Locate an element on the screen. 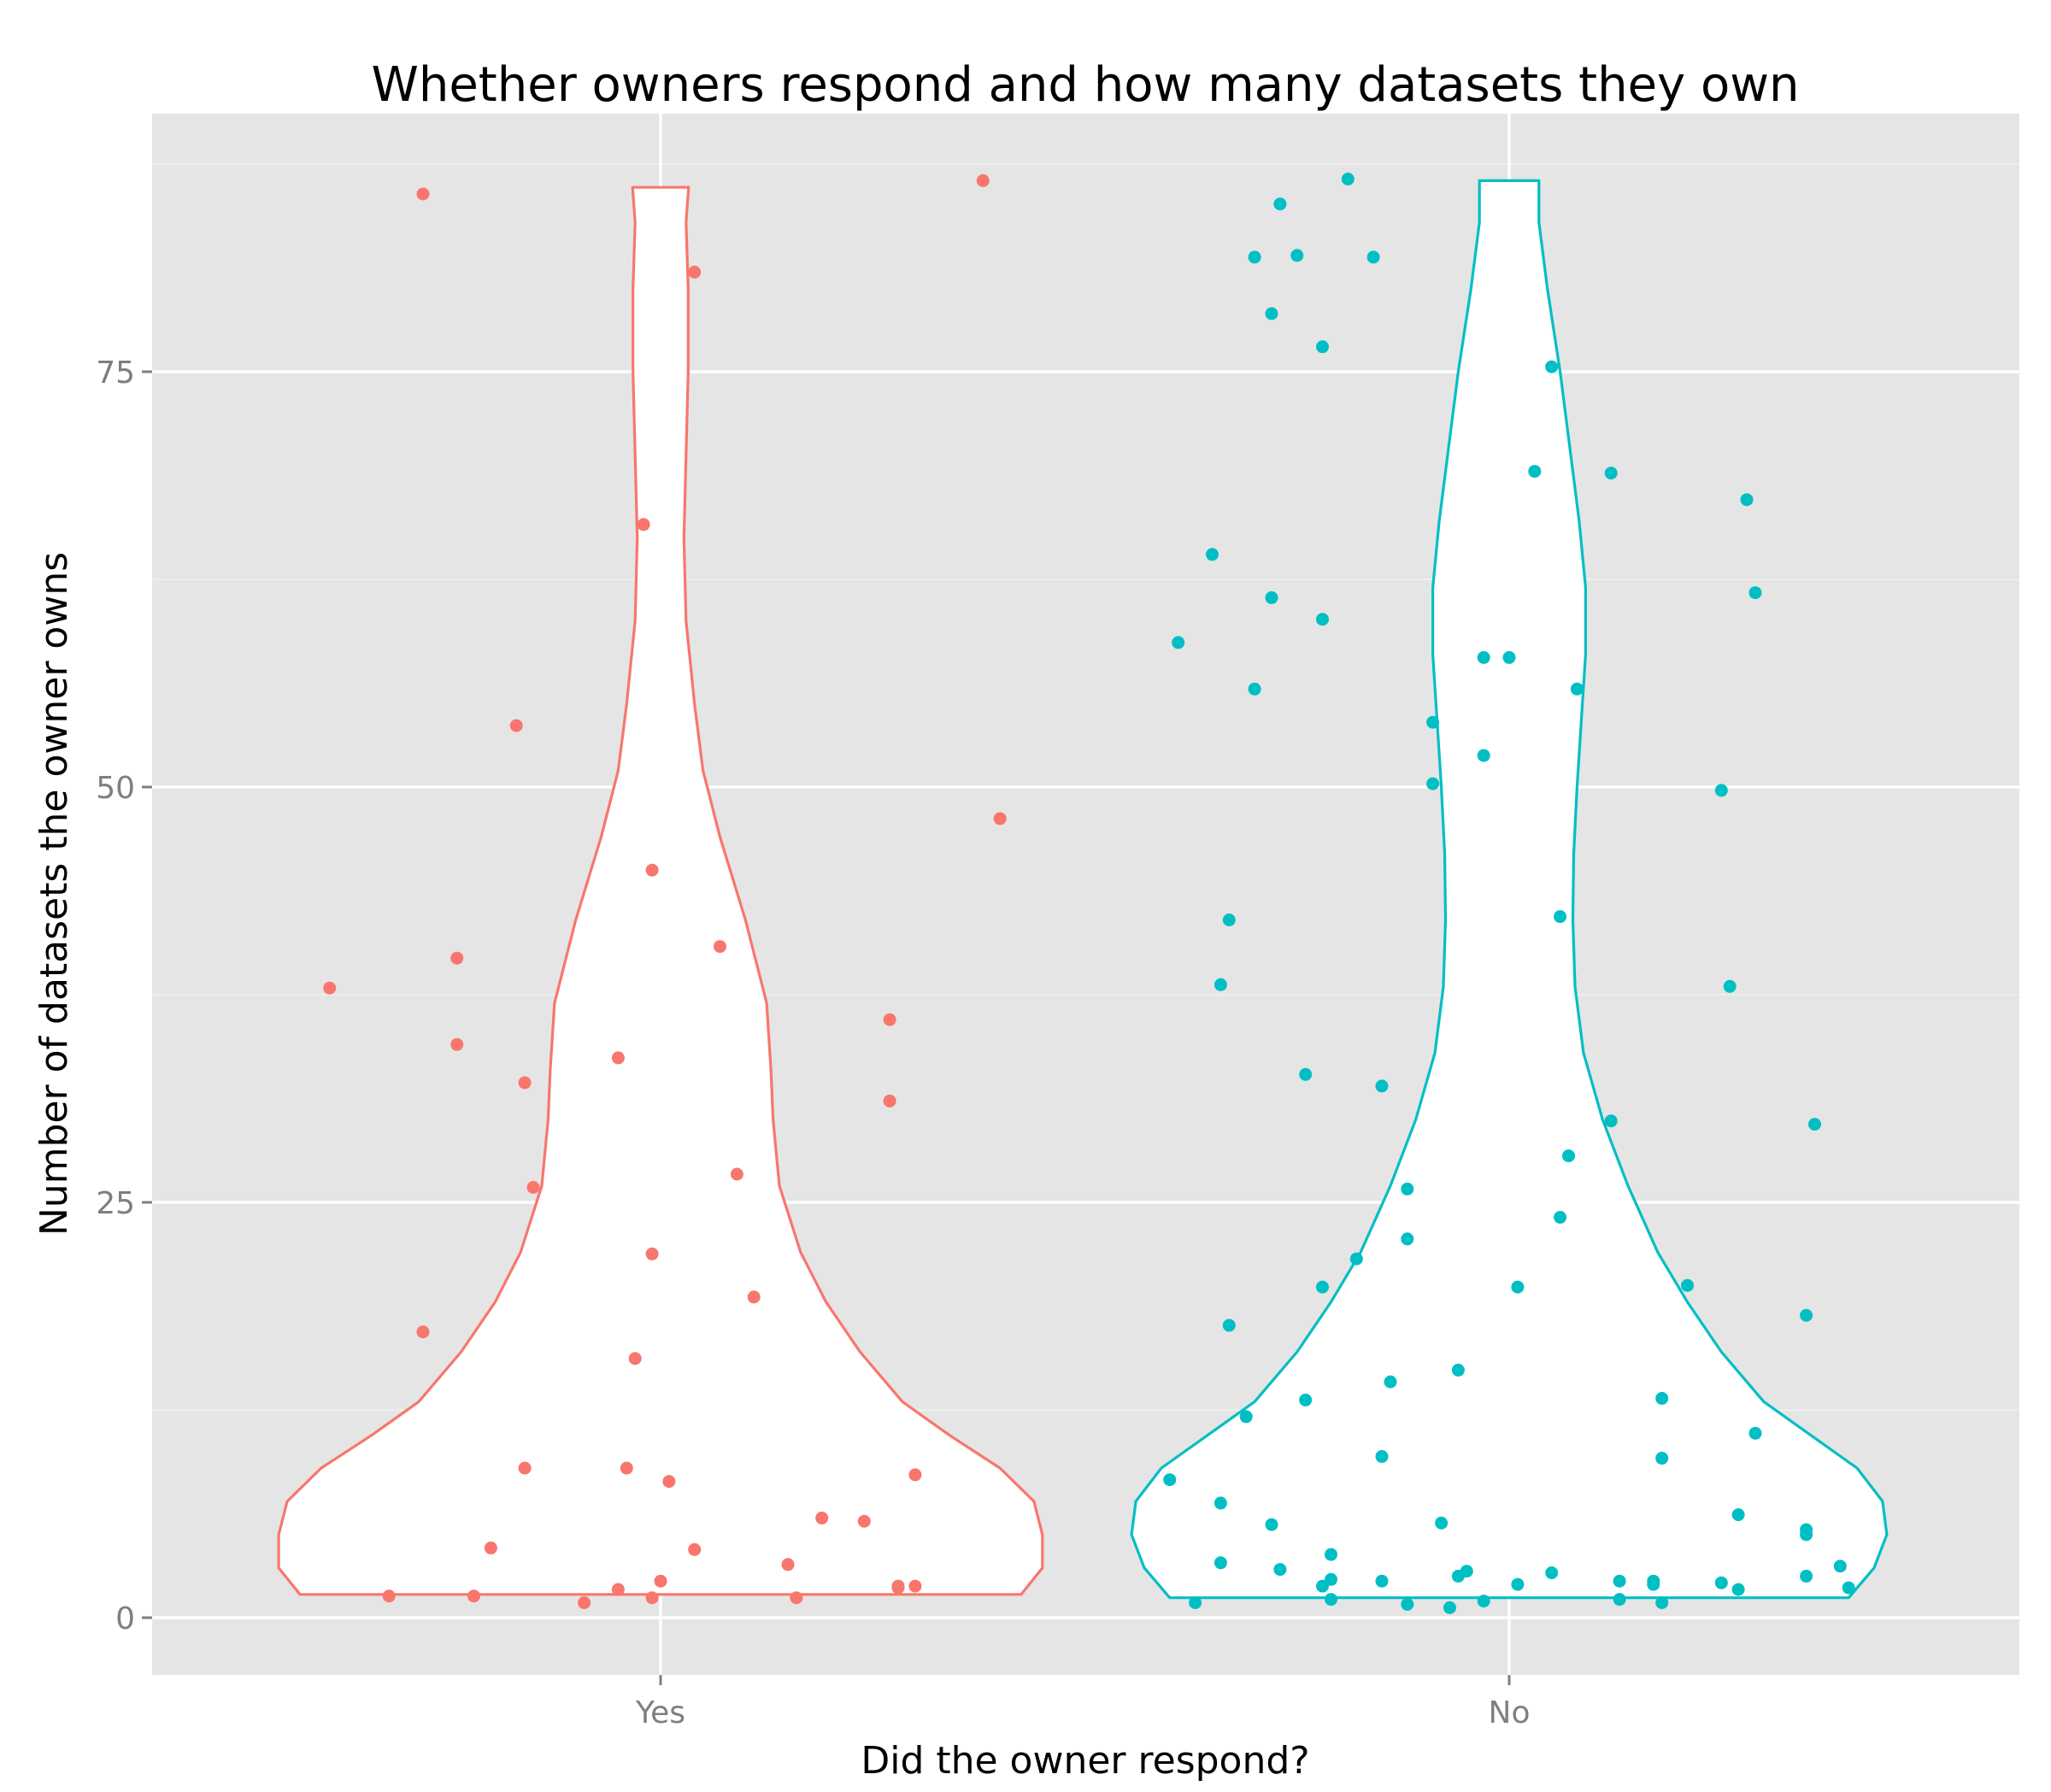 The image size is (2051, 1792). x-axis: Yes No is located at coordinates (1083, 1702).